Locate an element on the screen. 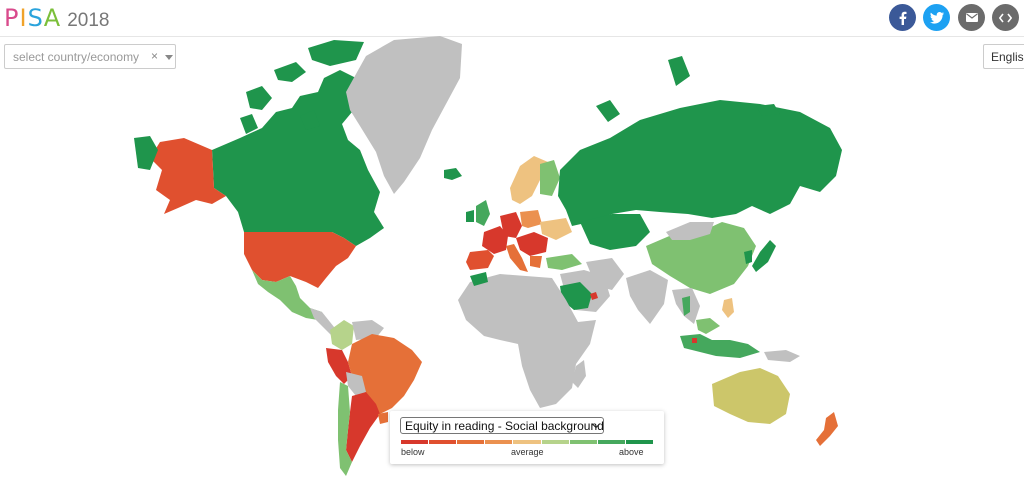  clear-icon: × is located at coordinates (155, 56).